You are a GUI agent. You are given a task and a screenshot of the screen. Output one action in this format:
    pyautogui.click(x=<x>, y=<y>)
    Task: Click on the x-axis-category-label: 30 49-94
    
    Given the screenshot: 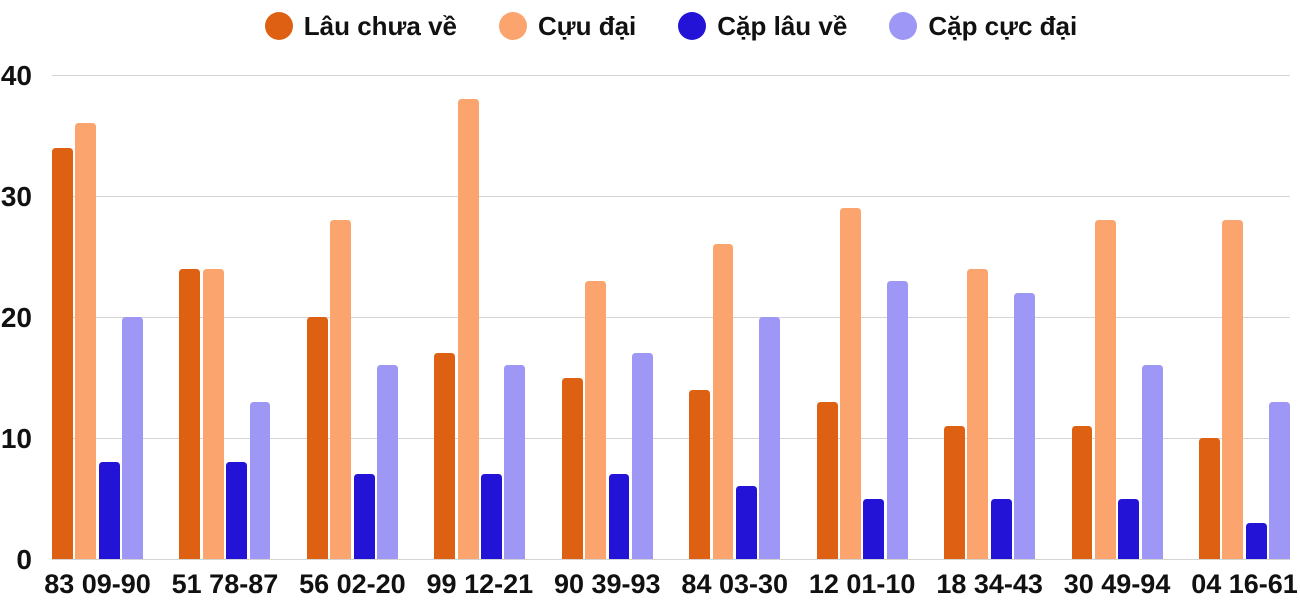 What is the action you would take?
    pyautogui.click(x=1117, y=584)
    